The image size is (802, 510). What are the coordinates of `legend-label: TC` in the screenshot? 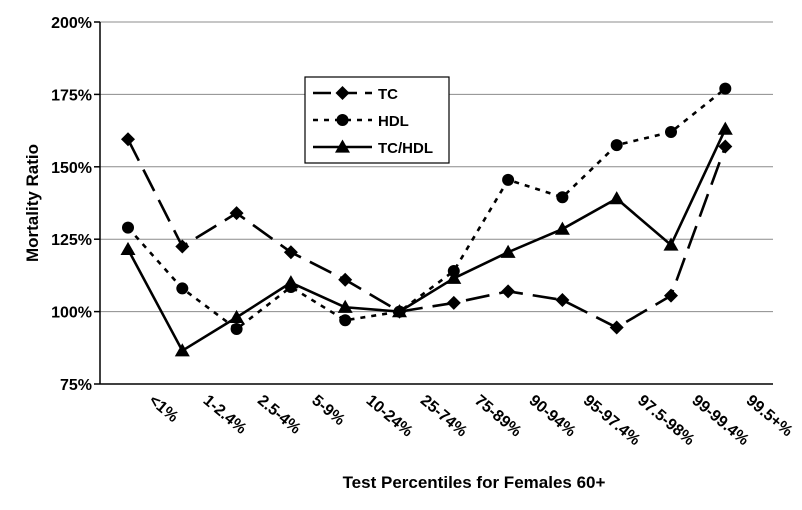 It's located at (388, 94).